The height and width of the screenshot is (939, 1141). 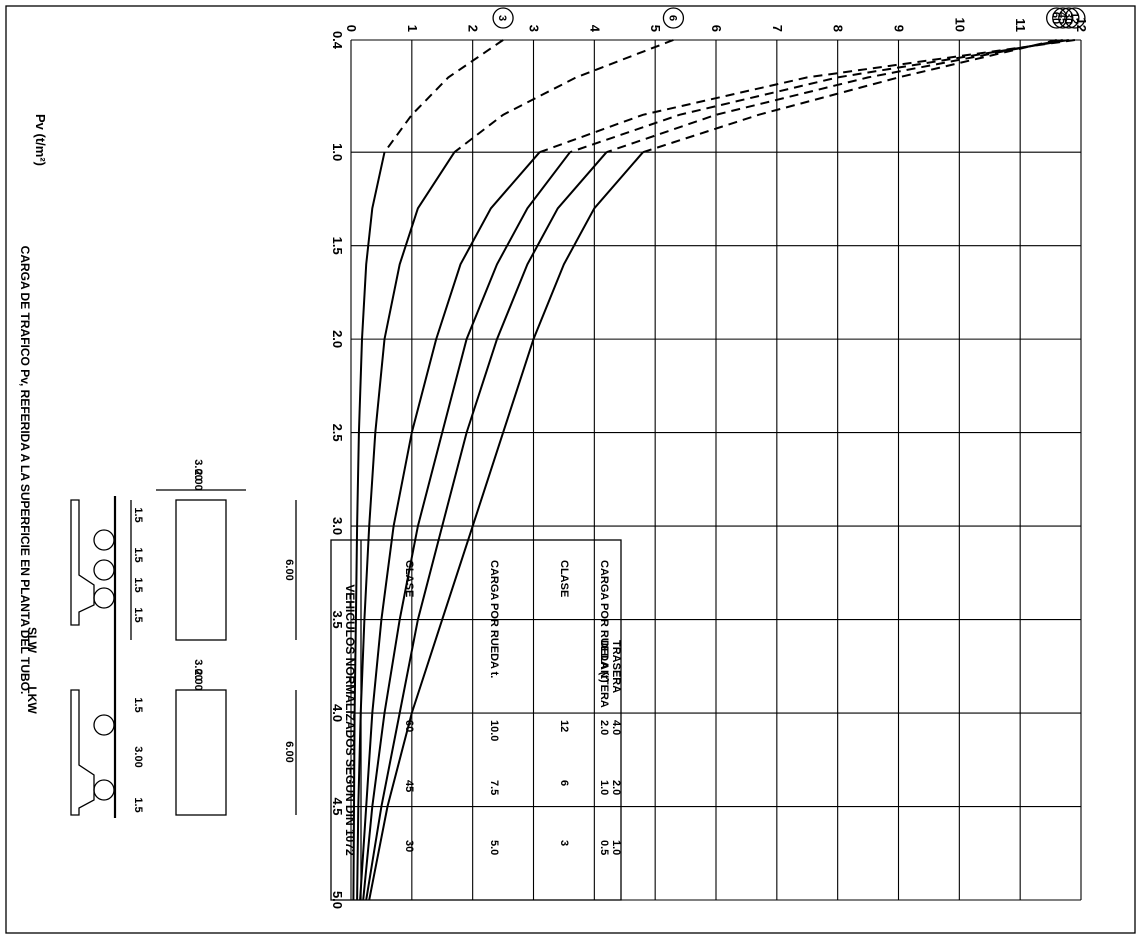 I want to click on x-tick-label: 5.0, so click(x=337, y=900).